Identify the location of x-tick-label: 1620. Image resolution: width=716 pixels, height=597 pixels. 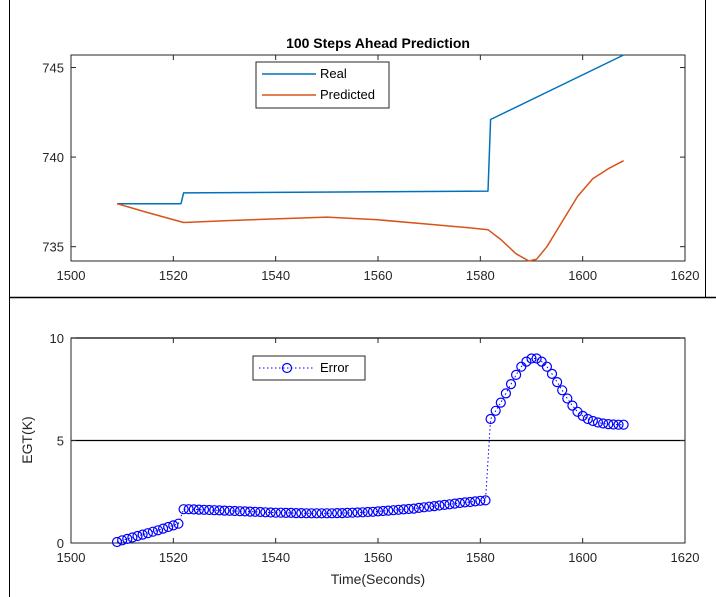
(685, 557).